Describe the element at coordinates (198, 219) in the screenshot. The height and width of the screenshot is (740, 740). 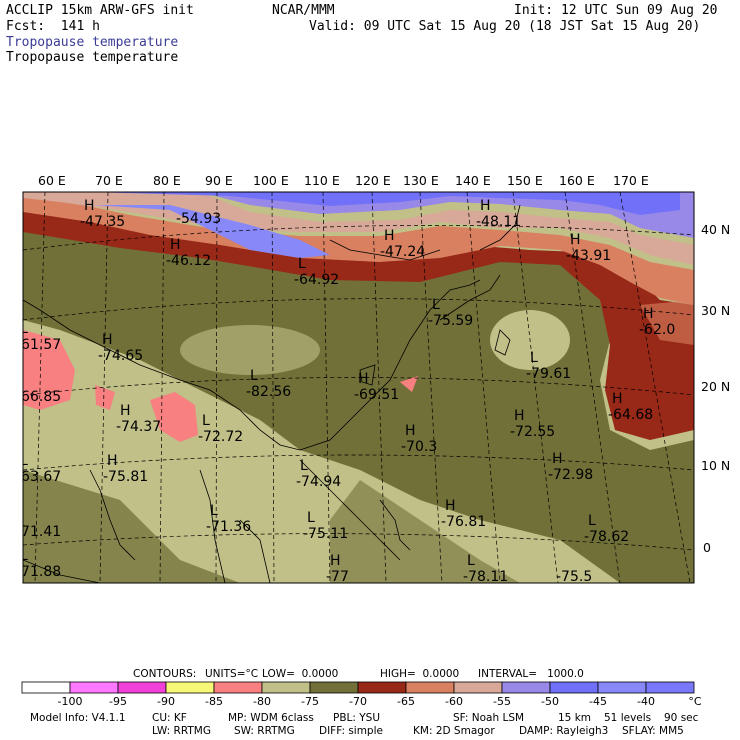
I see `extremum-value: -54.93` at that location.